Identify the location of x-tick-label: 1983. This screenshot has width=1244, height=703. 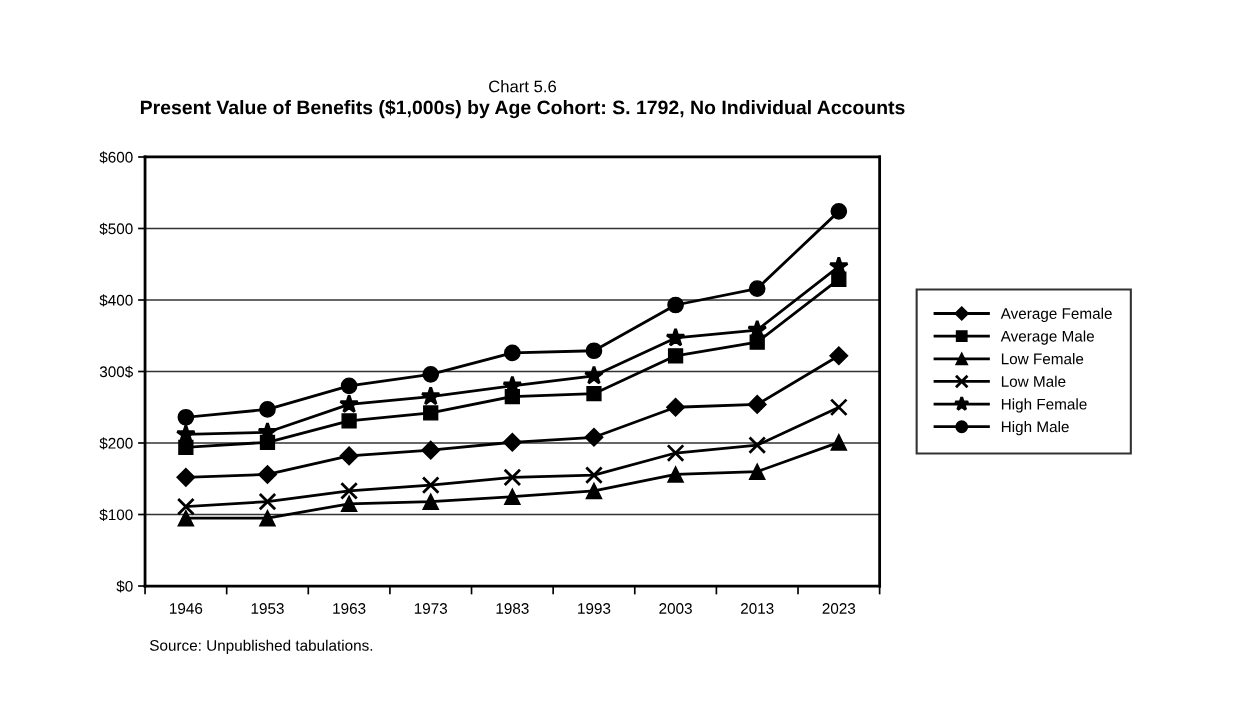
(512, 608).